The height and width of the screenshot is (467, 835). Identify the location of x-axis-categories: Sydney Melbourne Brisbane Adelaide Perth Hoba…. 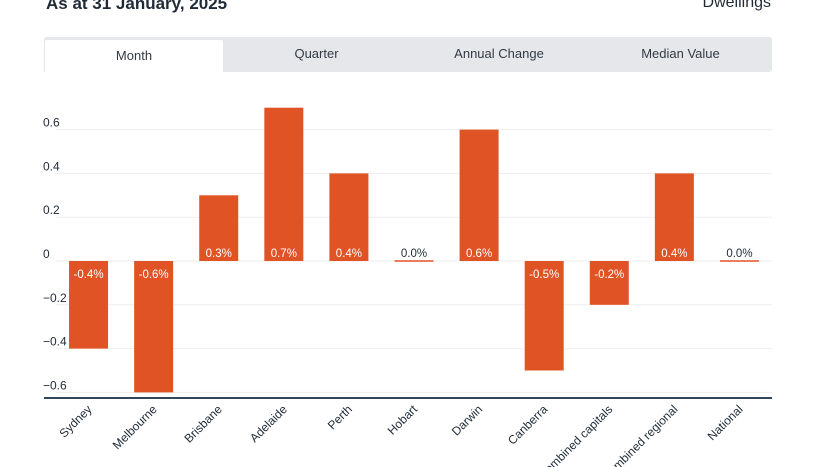
(400, 434).